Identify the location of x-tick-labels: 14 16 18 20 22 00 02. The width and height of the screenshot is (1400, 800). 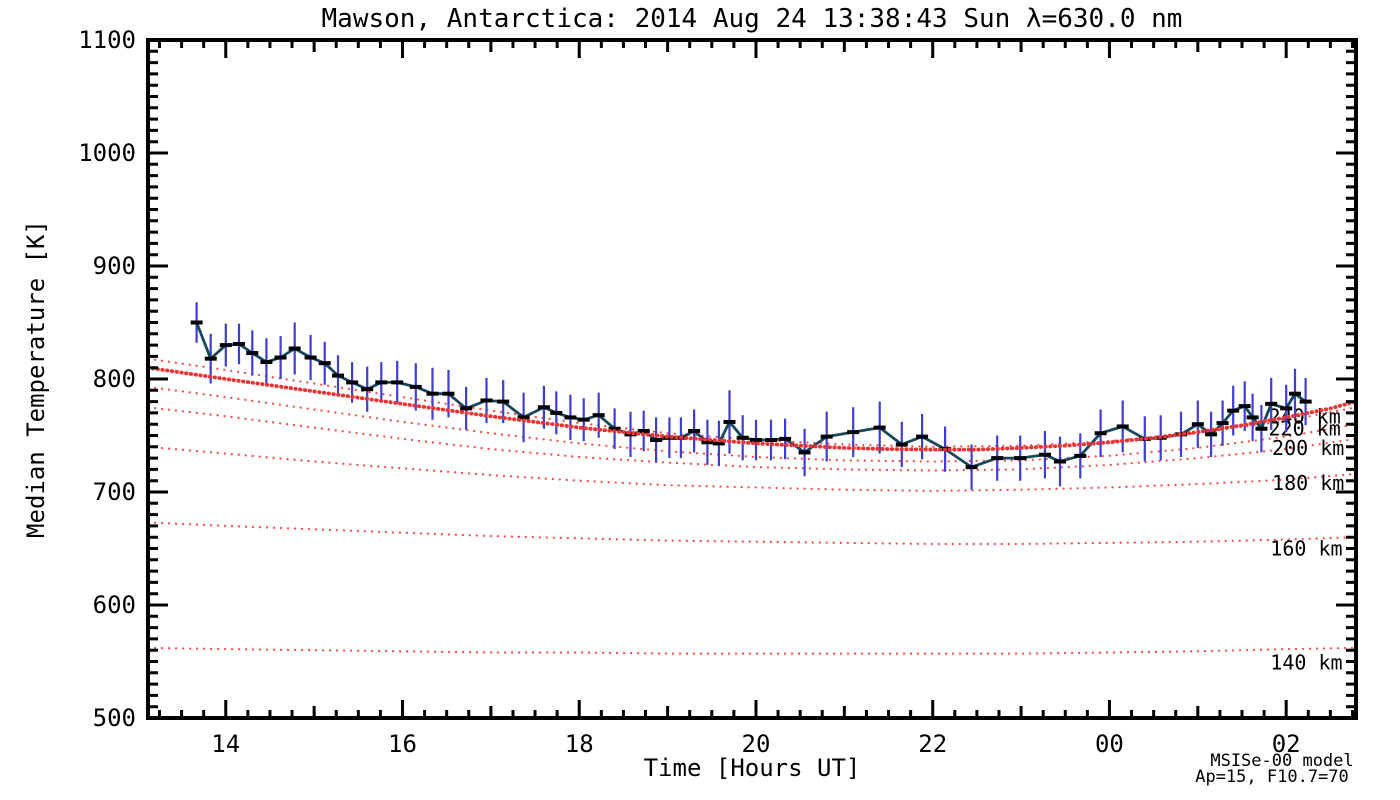
(755, 744).